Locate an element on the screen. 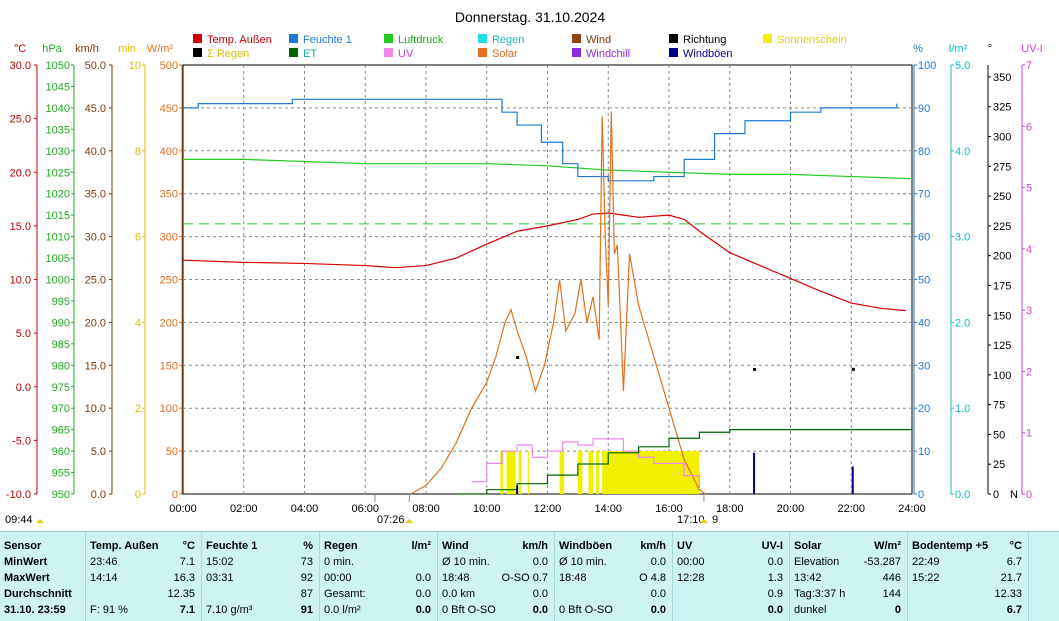 The width and height of the screenshot is (1059, 621). stats-uv-column: UV UV-I 00:00 0.0 12:28 1.3 0.9 0.0 is located at coordinates (731, 576).